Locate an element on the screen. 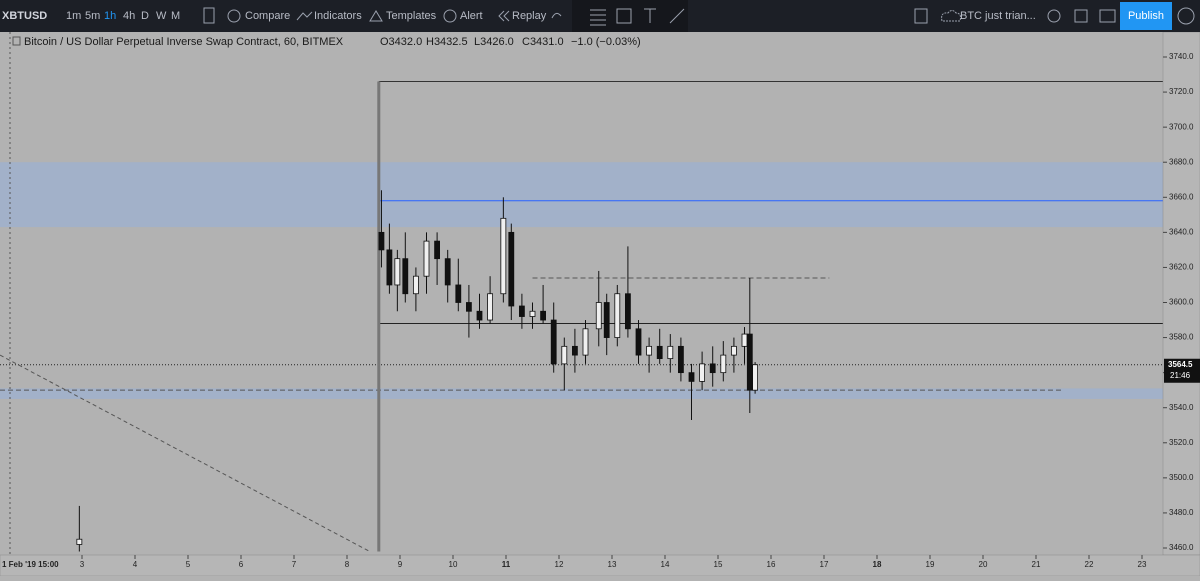 This screenshot has width=1200, height=581. time-tick-label: 15 is located at coordinates (718, 564).